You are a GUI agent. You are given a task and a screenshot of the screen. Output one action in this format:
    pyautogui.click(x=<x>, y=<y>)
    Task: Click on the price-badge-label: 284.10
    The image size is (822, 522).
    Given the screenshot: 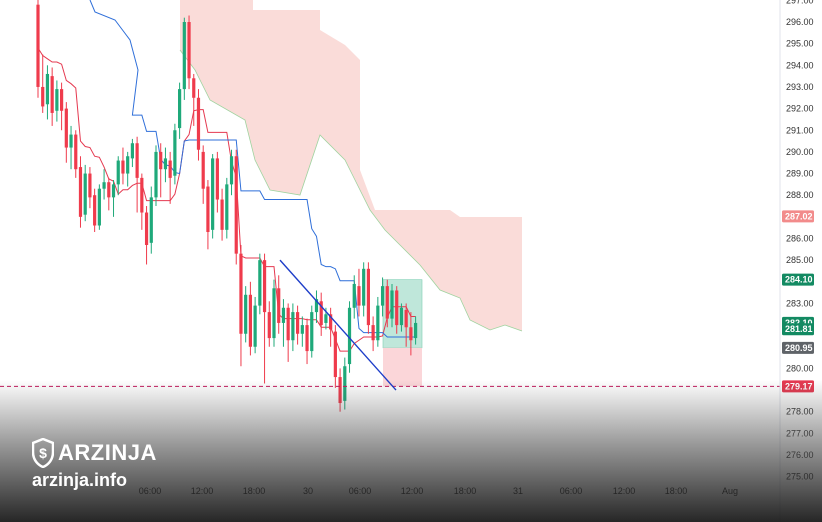 What is the action you would take?
    pyautogui.click(x=799, y=280)
    